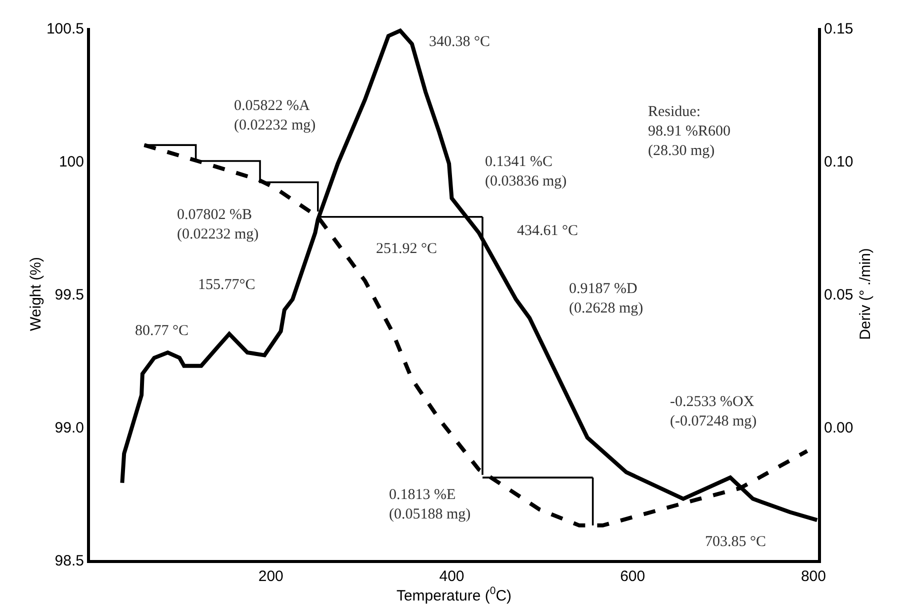 The height and width of the screenshot is (615, 903). Describe the element at coordinates (69, 427) in the screenshot. I see `y-tick-label: 99.0` at that location.